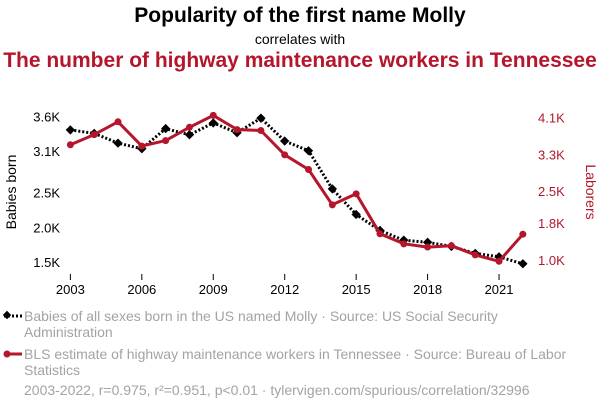  What do you see at coordinates (356, 289) in the screenshot?
I see `x-tick-label-2015: 2015` at bounding box center [356, 289].